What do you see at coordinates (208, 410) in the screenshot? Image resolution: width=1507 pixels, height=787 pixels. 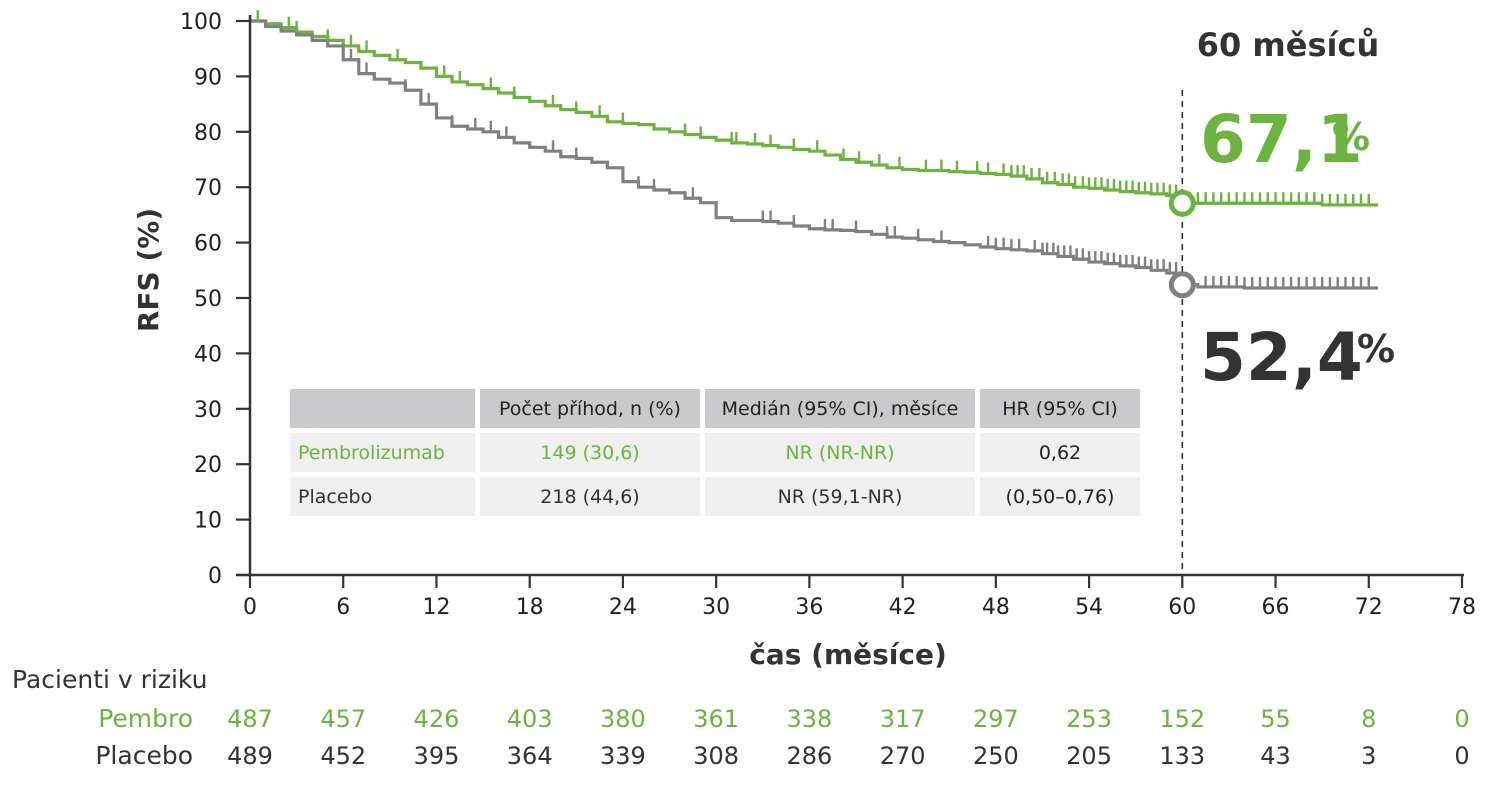 I see `y-tick-label: 30` at bounding box center [208, 410].